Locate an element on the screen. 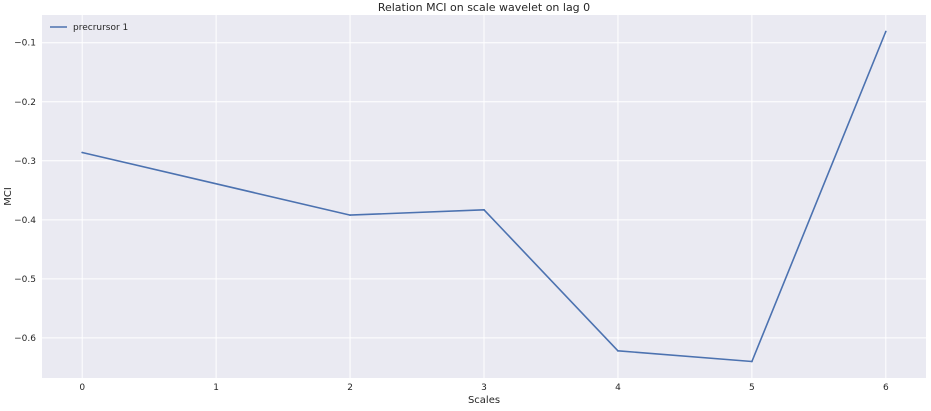 This screenshot has height=411, width=931. y-tick-label: −0.6 is located at coordinates (25, 339).